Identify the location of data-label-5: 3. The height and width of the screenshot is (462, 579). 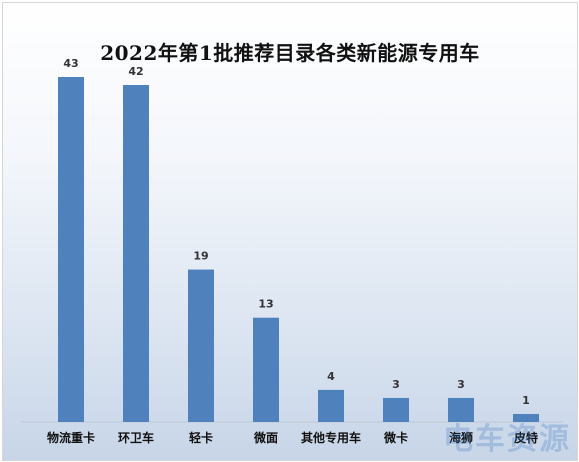
(396, 384).